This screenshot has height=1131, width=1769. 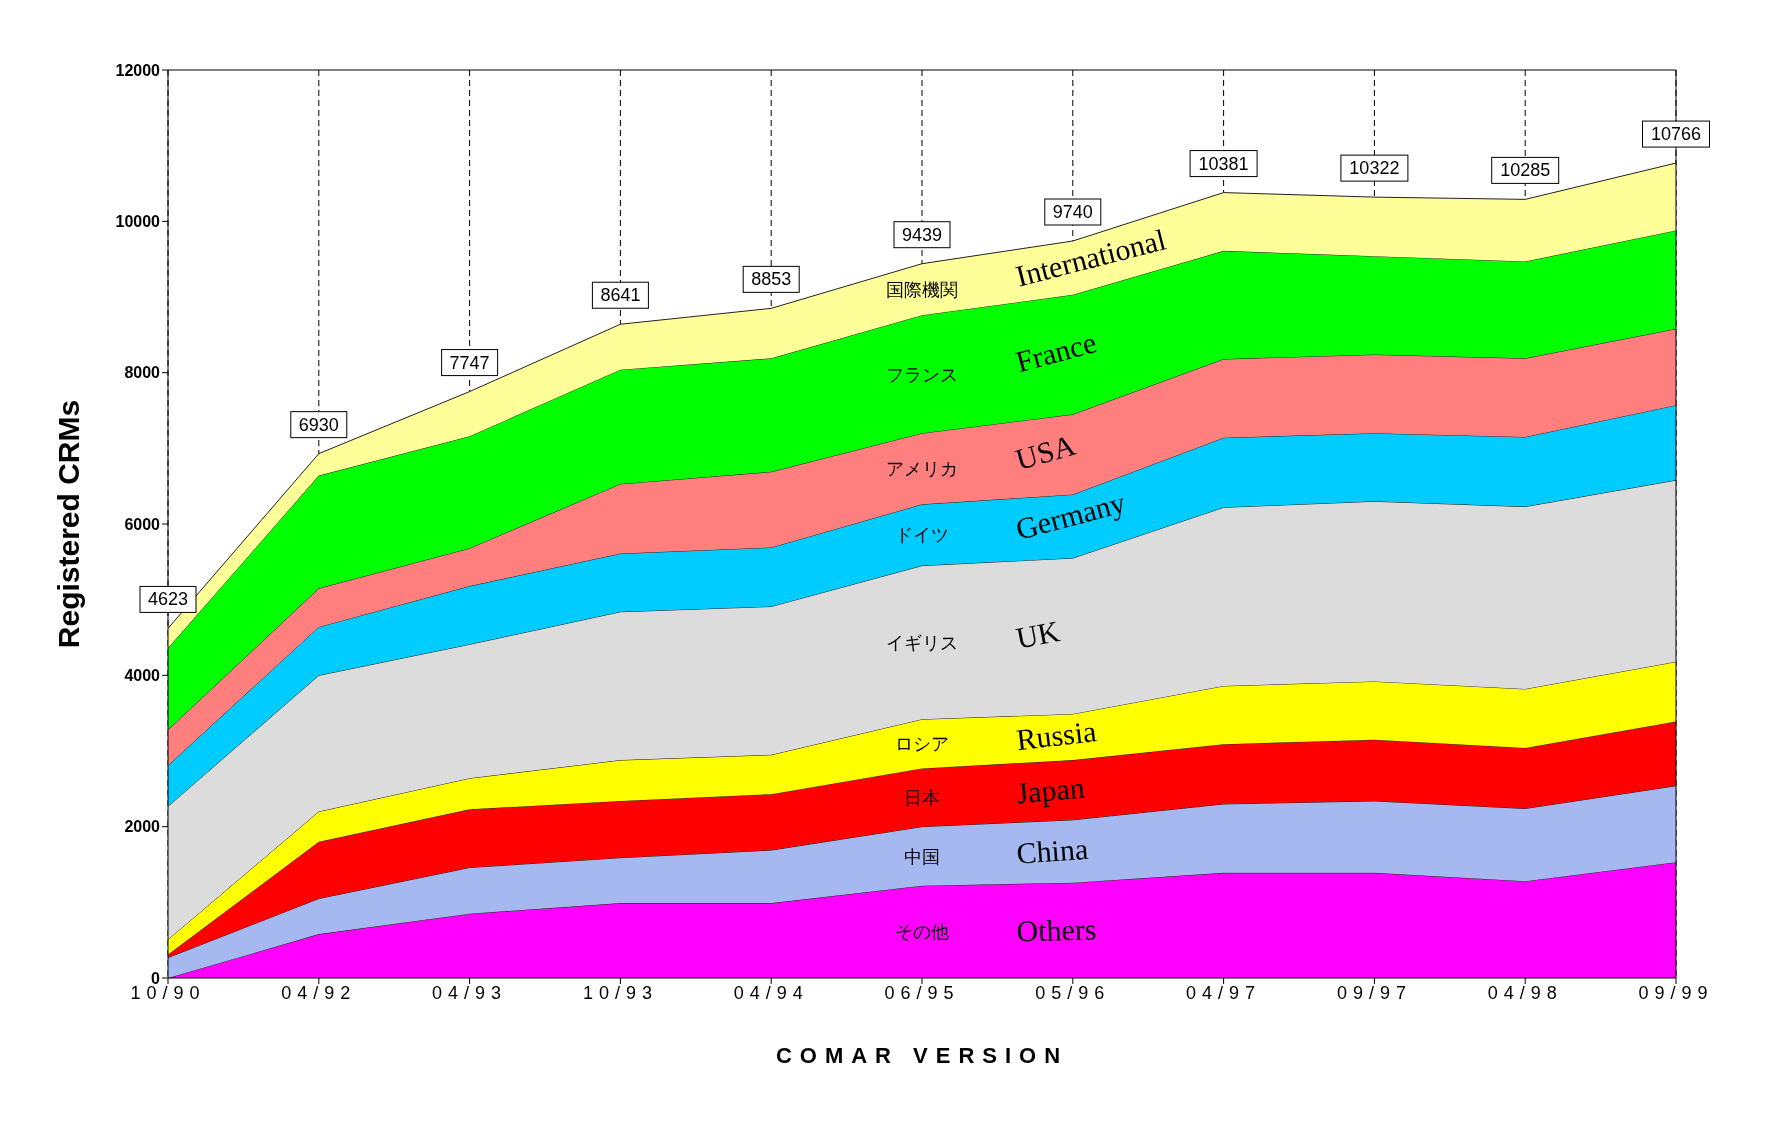 I want to click on series-label: Japan, so click(x=1050, y=790).